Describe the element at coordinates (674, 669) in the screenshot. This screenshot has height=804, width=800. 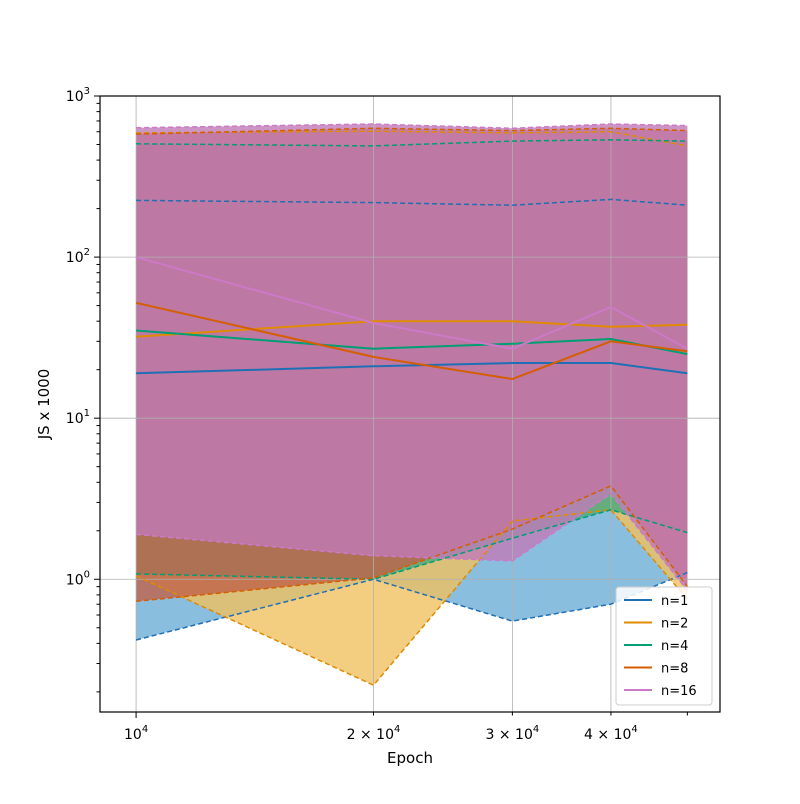
I see `legend-label: n=8` at that location.